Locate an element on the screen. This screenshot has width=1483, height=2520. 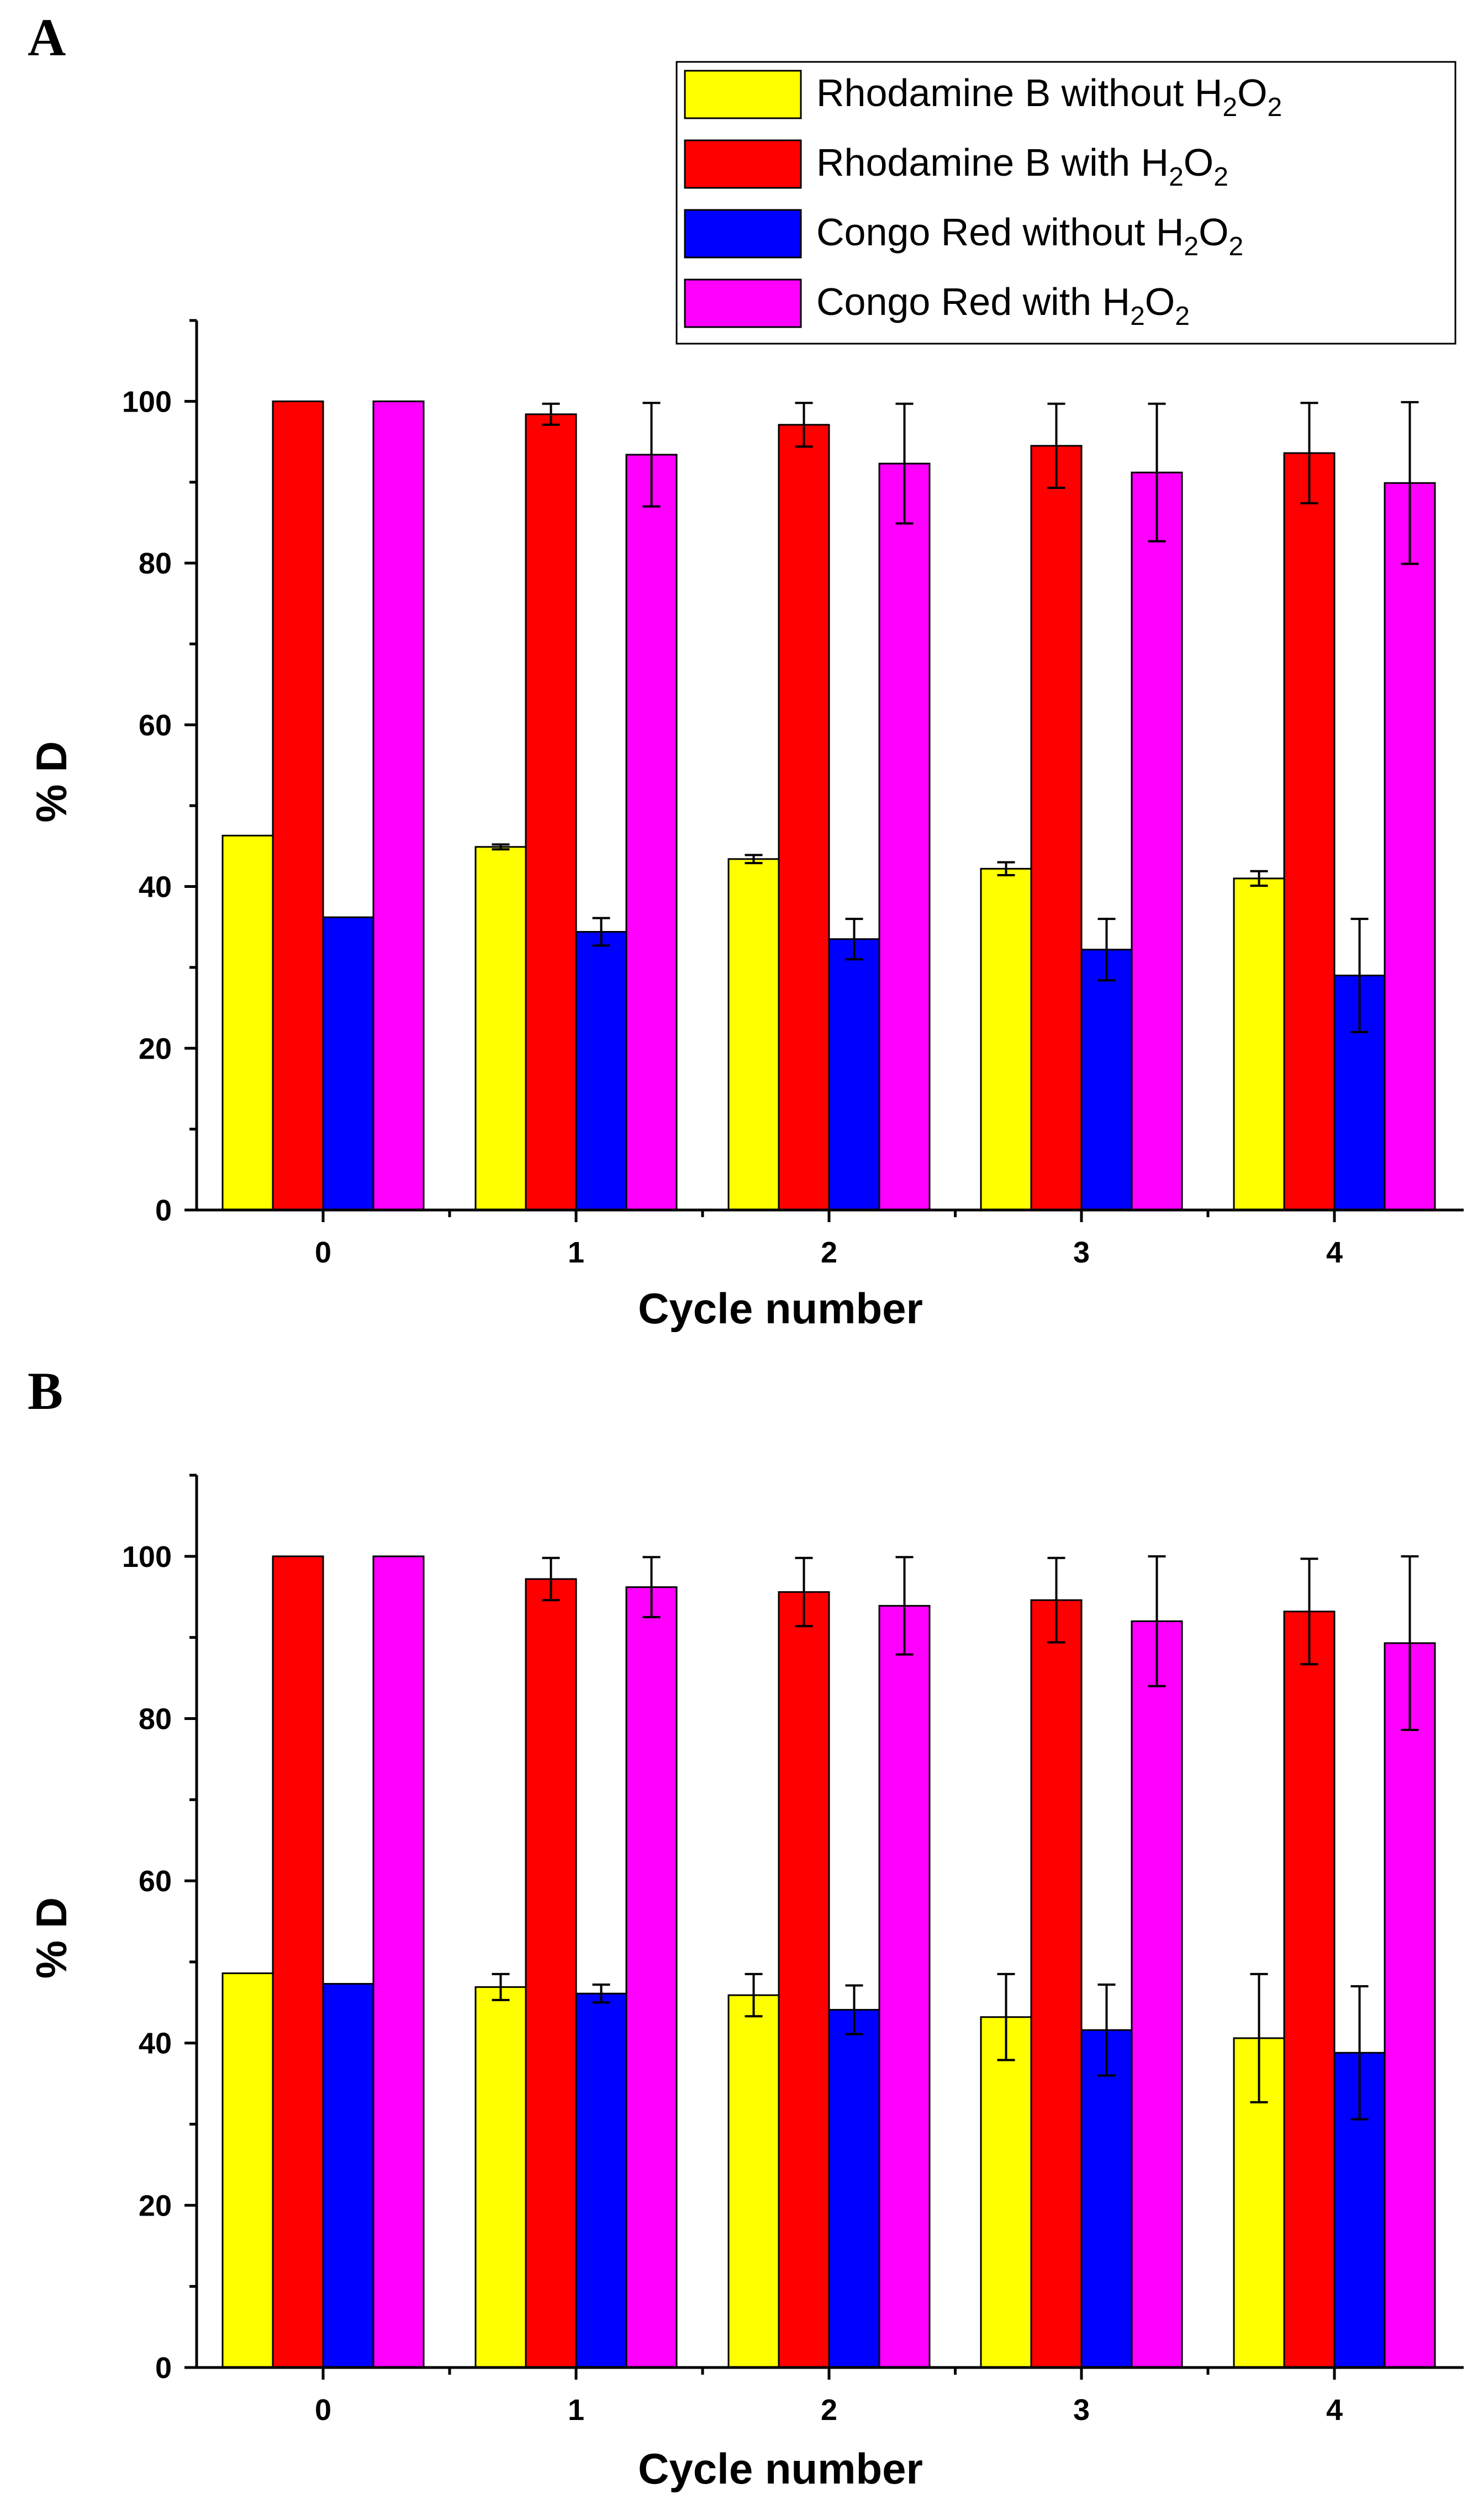
legend-item-rhodamine-b-with-h2o2: Rhodamine B with H2O2 is located at coordinates (956, 165).